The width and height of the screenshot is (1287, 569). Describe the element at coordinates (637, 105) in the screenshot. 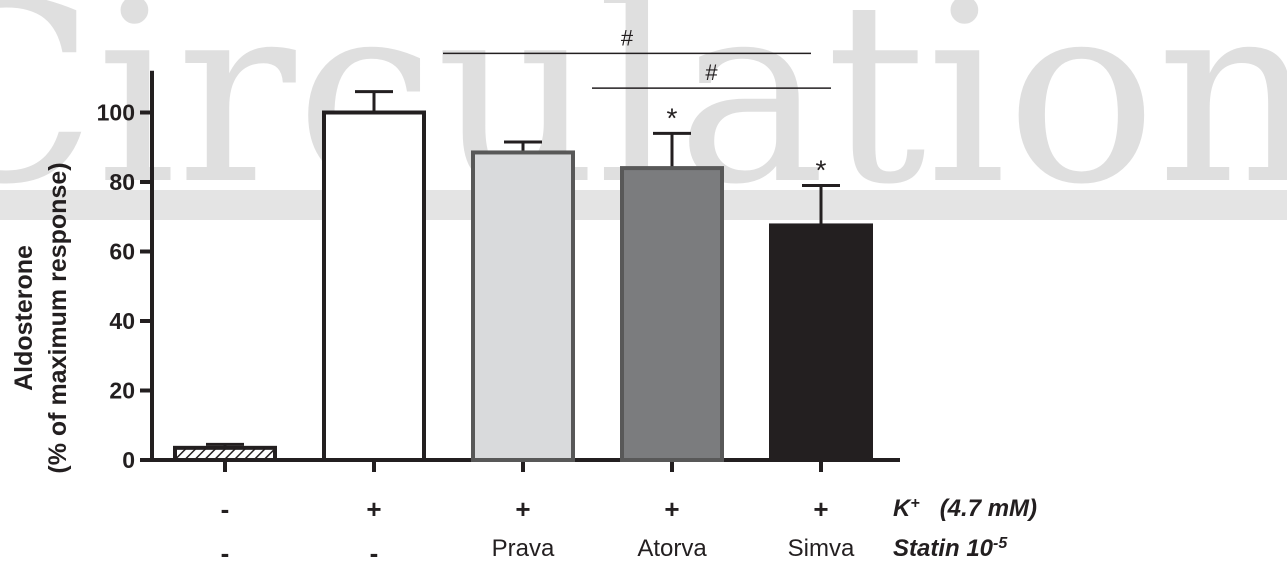

I see `annotations: # # * *` at that location.